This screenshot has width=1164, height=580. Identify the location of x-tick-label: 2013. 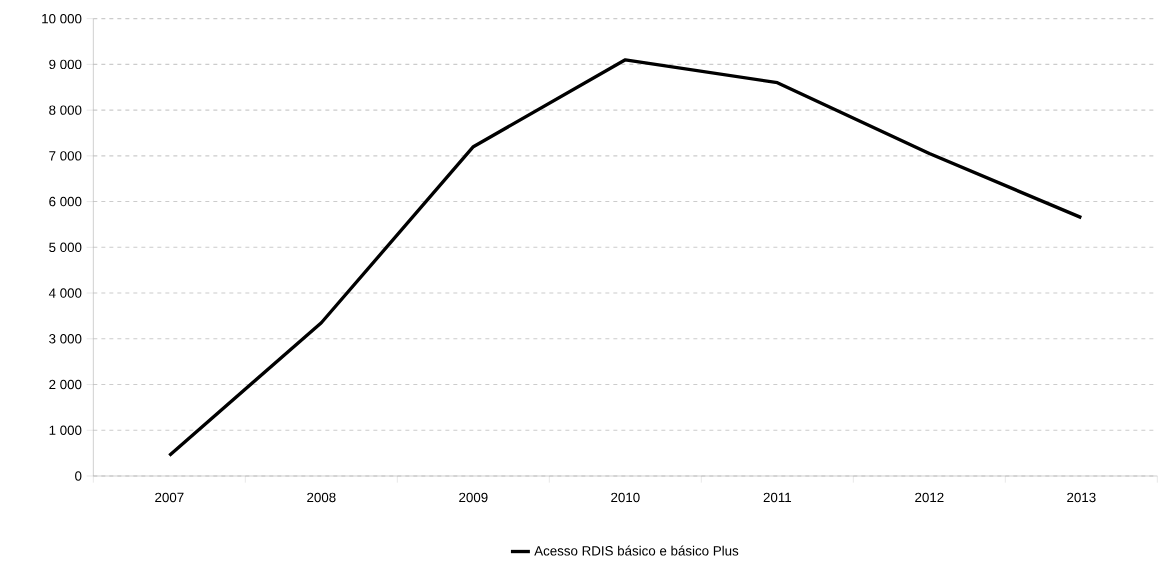
(1081, 497).